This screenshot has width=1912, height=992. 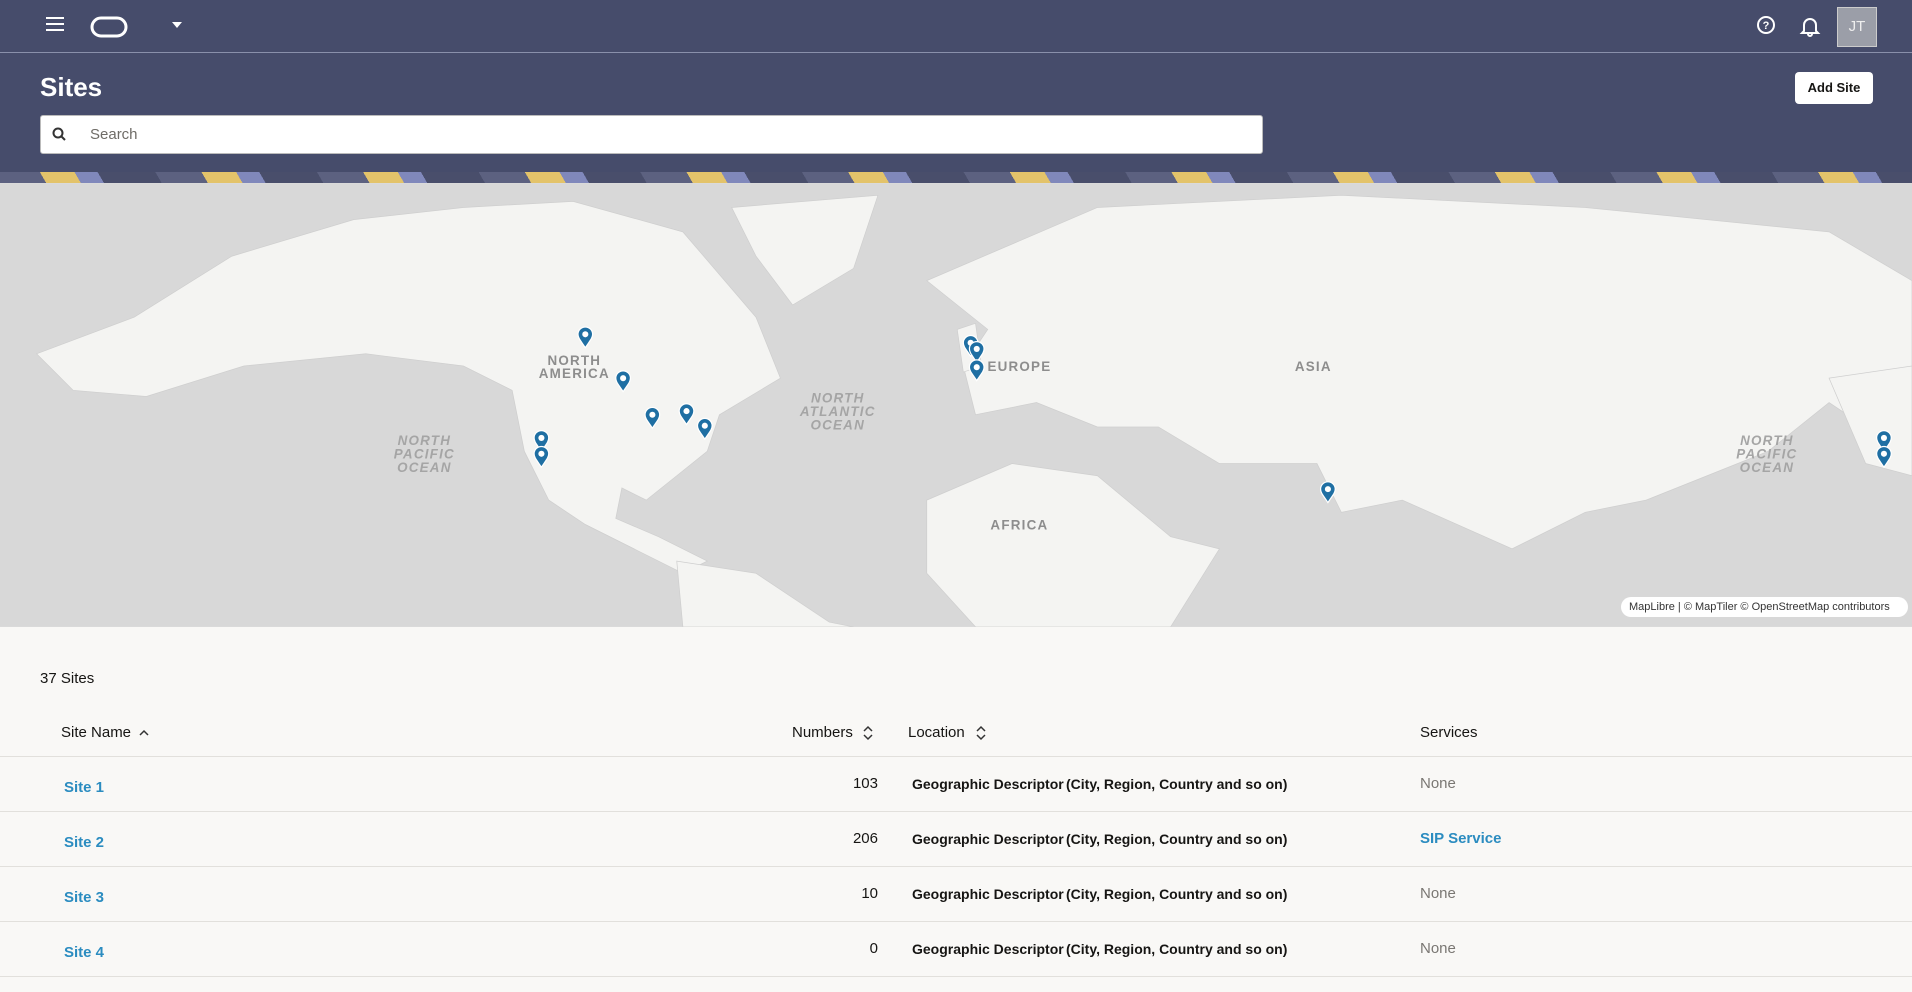 I want to click on numbers-cell: 0, so click(x=873, y=948).